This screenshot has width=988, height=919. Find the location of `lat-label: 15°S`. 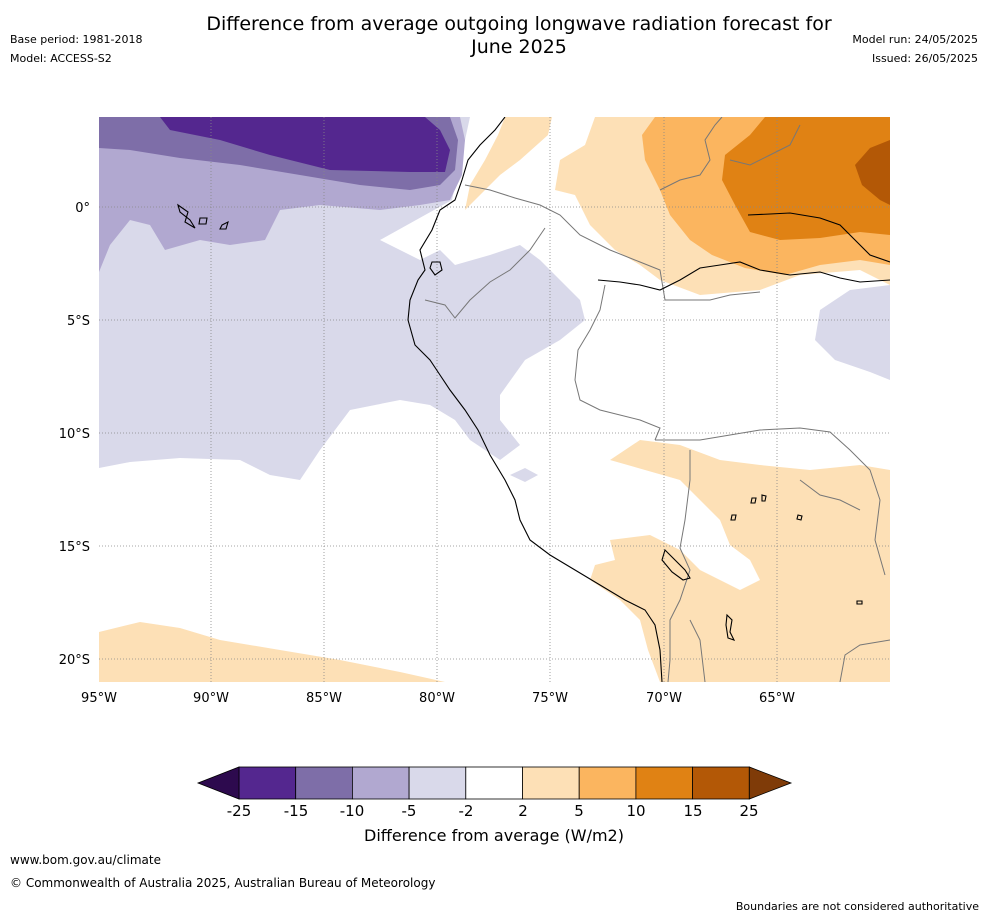

lat-label: 15°S is located at coordinates (74, 547).